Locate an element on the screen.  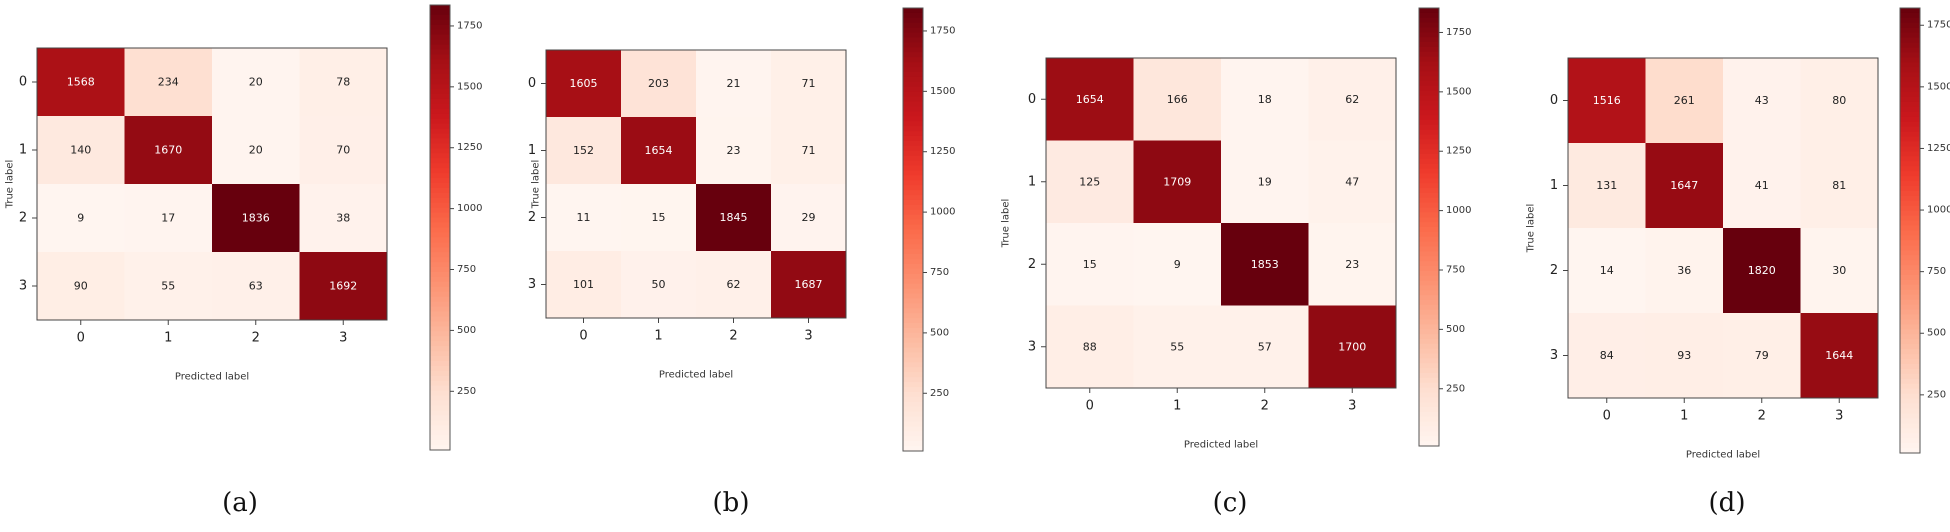
cell-value-d-1-3: 81 is located at coordinates (1839, 185).